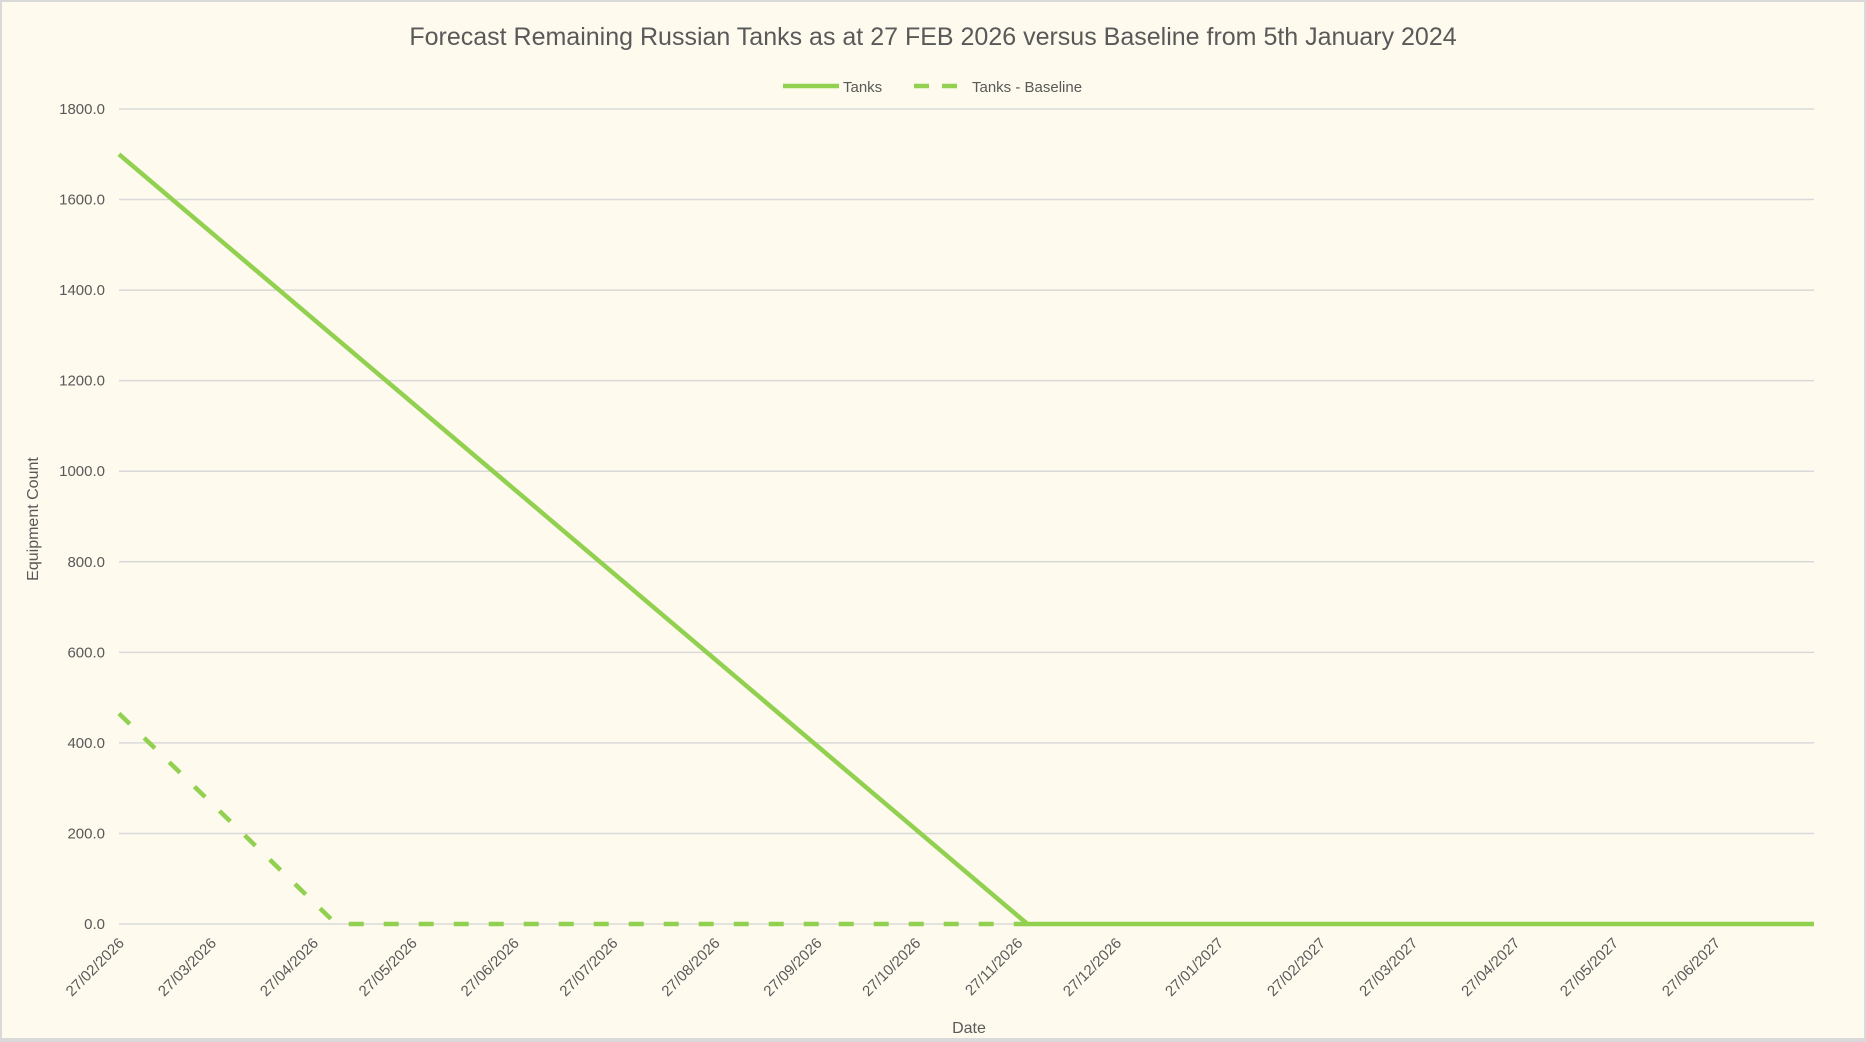 The width and height of the screenshot is (1866, 1042). I want to click on legend-label-tanks: Tanks, so click(862, 87).